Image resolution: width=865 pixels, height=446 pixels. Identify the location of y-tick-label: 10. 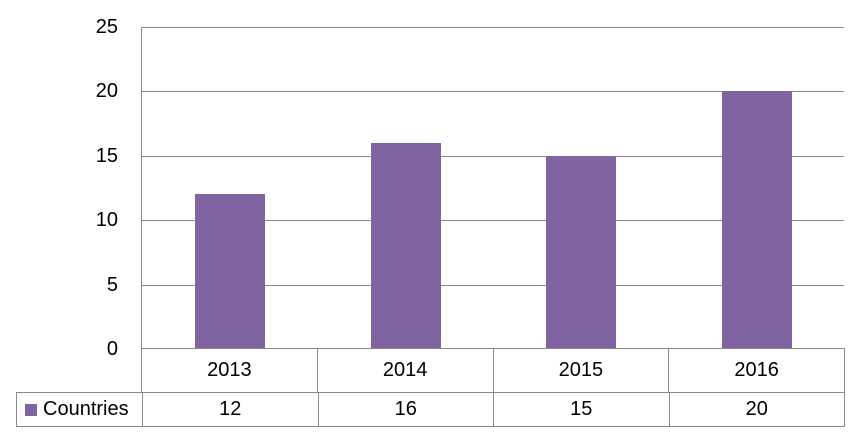
(106, 220).